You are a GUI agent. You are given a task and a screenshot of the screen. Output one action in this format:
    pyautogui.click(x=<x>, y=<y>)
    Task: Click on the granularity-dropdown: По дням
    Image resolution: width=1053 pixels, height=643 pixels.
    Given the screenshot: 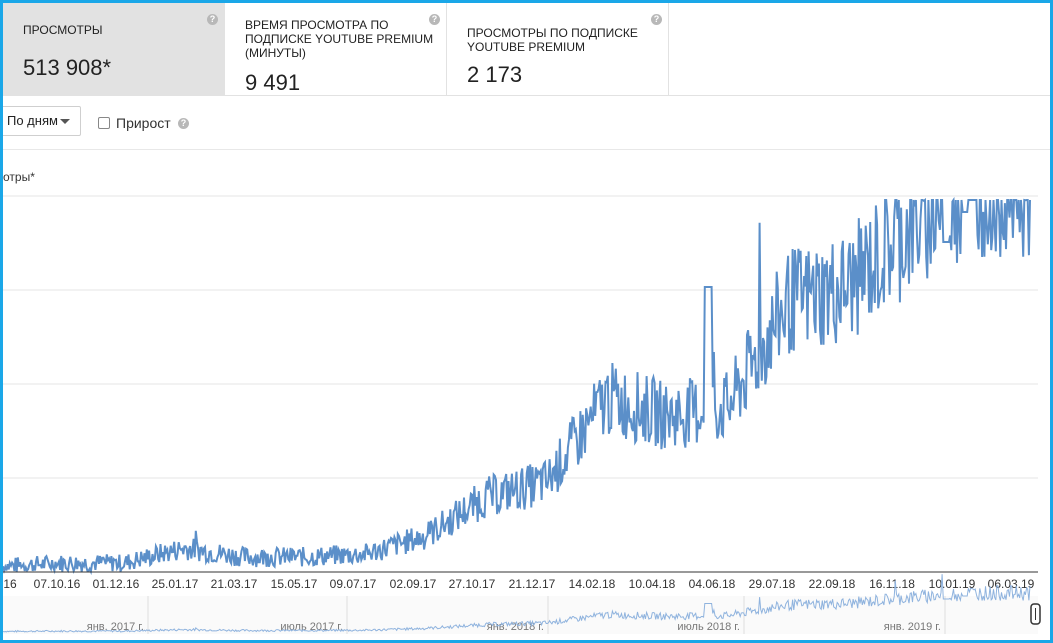 What is the action you would take?
    pyautogui.click(x=42, y=121)
    